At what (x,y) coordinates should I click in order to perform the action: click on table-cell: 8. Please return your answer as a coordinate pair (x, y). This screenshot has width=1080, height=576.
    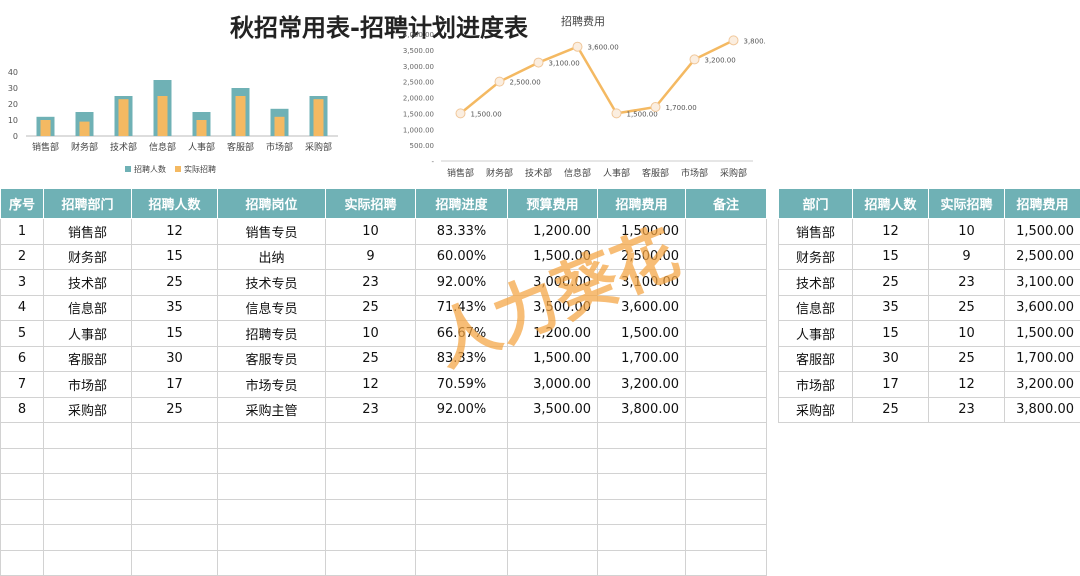
    Looking at the image, I should click on (22, 409).